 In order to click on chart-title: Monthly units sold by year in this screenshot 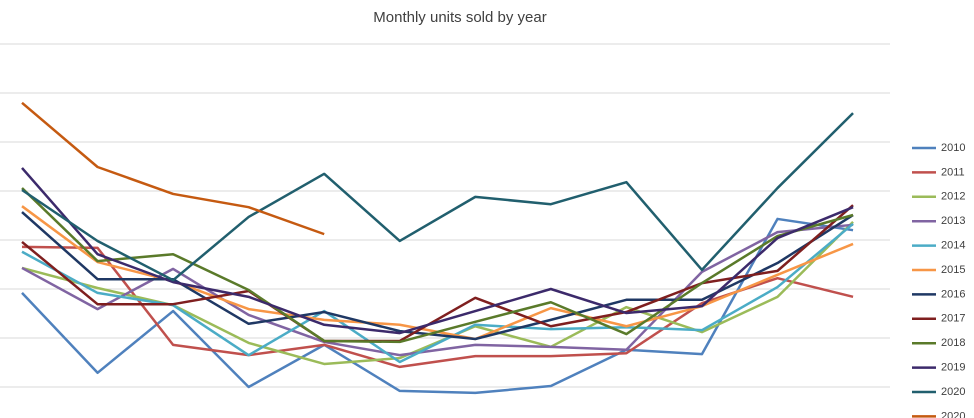, I will do `click(459, 17)`.